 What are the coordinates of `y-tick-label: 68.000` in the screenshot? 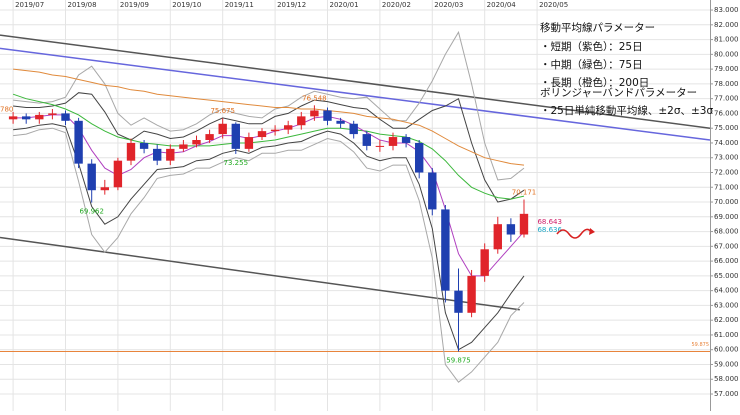 It's located at (726, 232).